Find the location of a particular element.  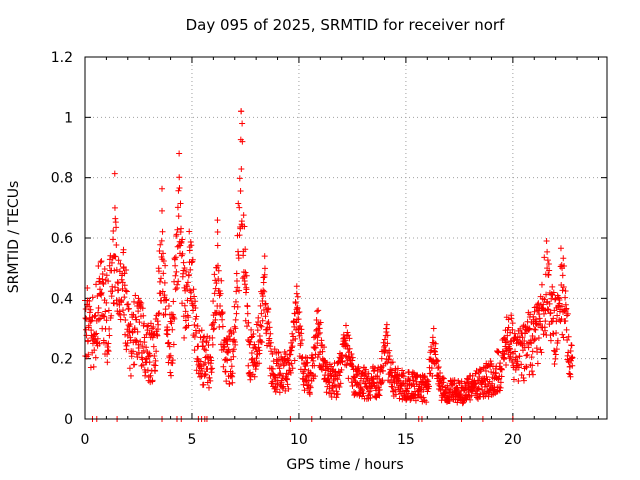

y-tick-label: 0.8 is located at coordinates (62, 179).